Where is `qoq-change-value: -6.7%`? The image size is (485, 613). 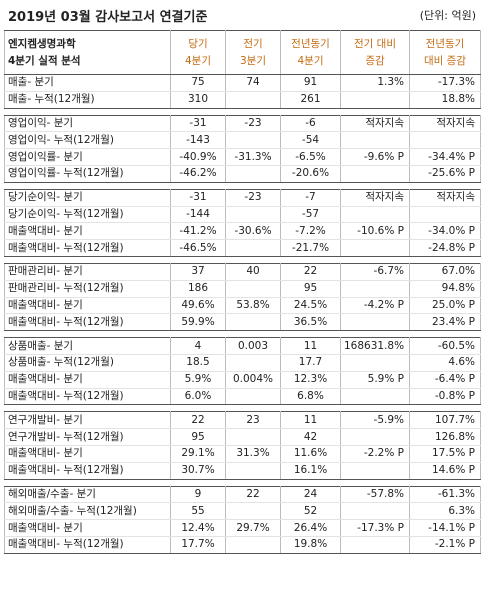 qoq-change-value: -6.7% is located at coordinates (375, 271).